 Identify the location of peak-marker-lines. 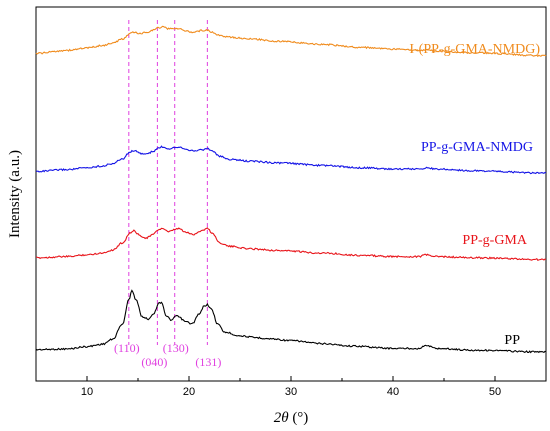
(168, 182).